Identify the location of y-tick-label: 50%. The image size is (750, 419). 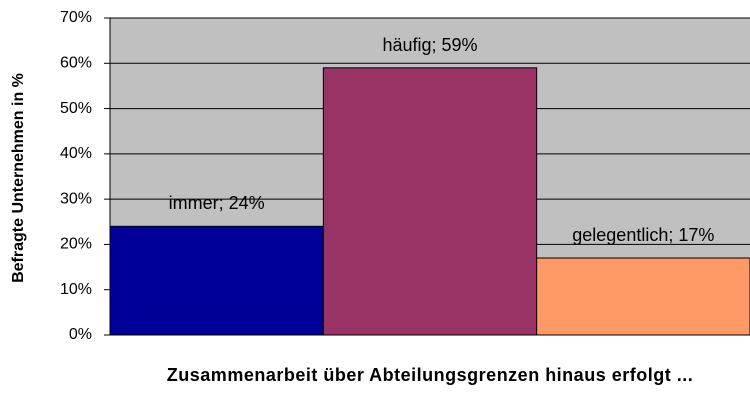
(76, 108).